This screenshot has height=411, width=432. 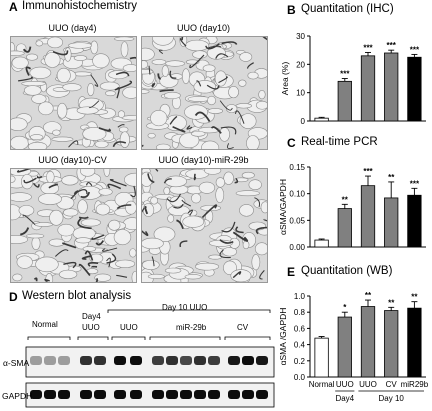 What do you see at coordinates (297, 194) in the screenshot?
I see `y-tick-label: 0.10` at bounding box center [297, 194].